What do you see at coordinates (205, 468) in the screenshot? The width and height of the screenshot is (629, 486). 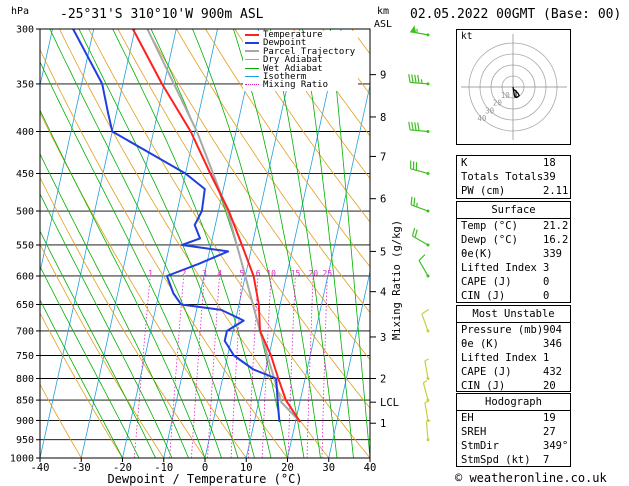 I see `temperature-tick-label: 0` at bounding box center [205, 468].